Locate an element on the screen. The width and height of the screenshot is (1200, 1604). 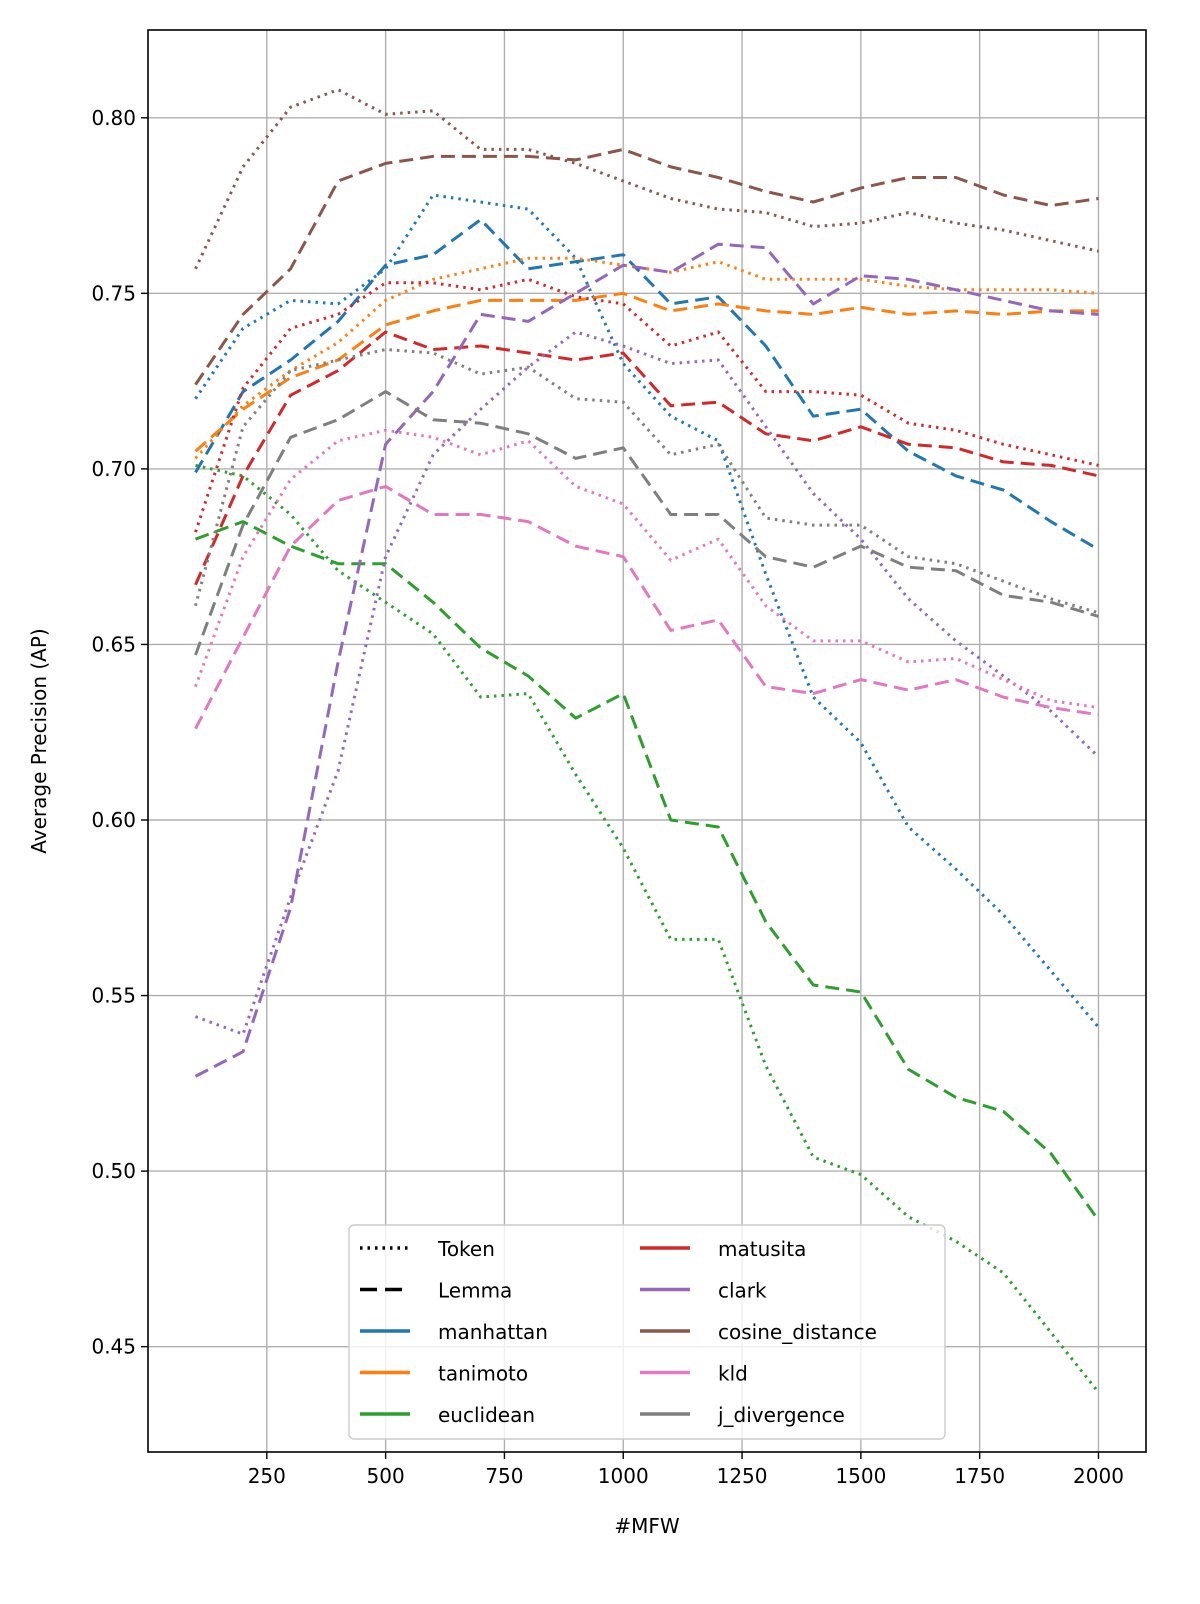
series-cosine_distance-lemma is located at coordinates (646, 266).